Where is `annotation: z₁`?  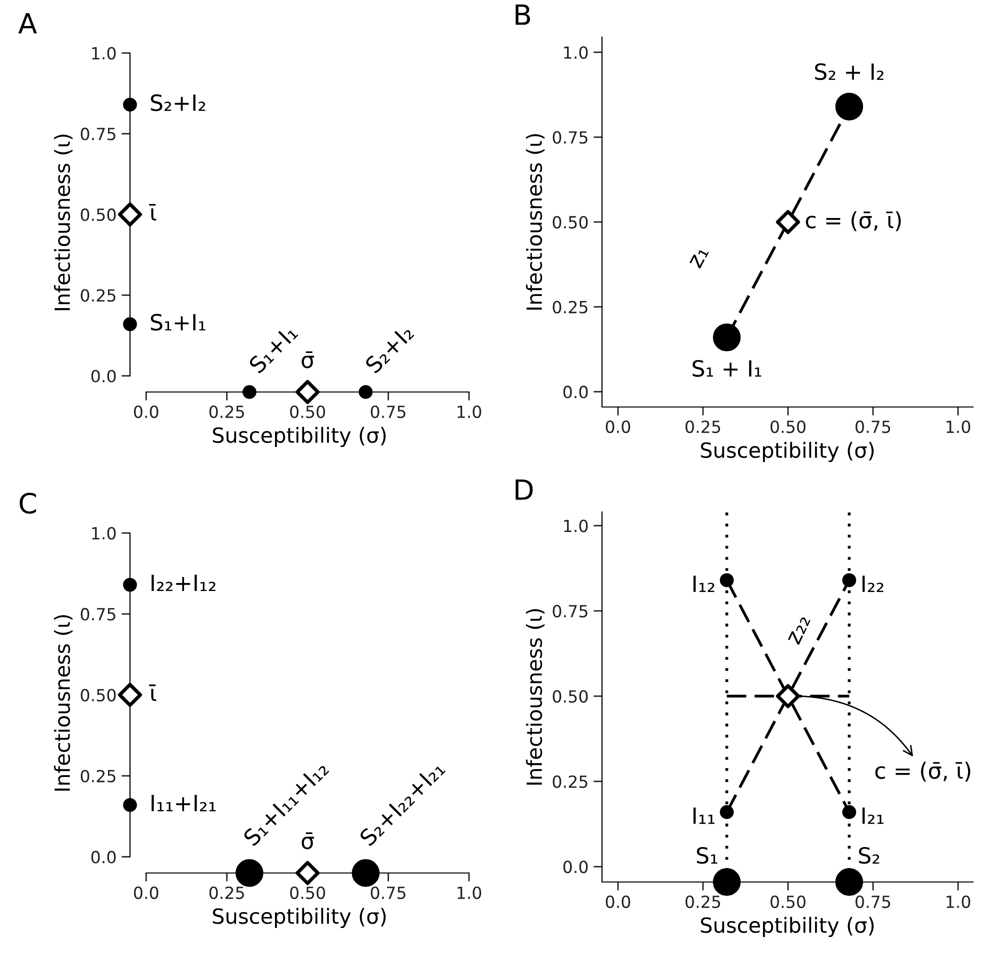
annotation: z₁ is located at coordinates (699, 257).